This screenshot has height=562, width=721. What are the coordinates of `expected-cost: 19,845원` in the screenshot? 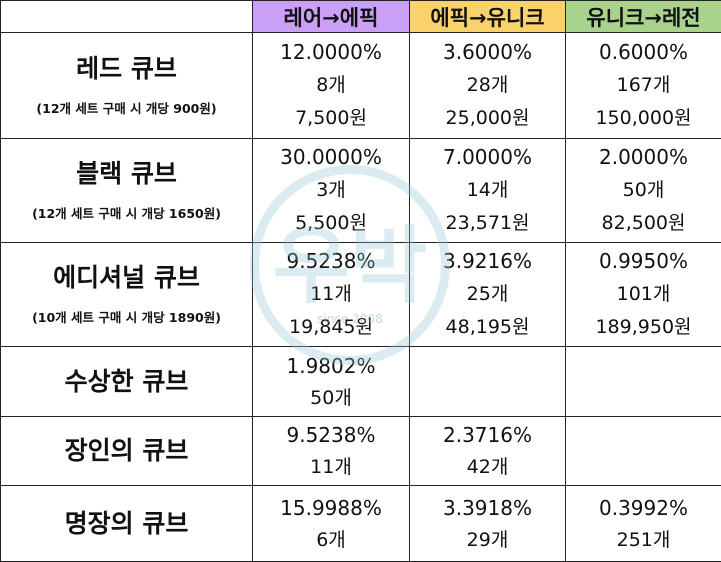 It's located at (331, 327).